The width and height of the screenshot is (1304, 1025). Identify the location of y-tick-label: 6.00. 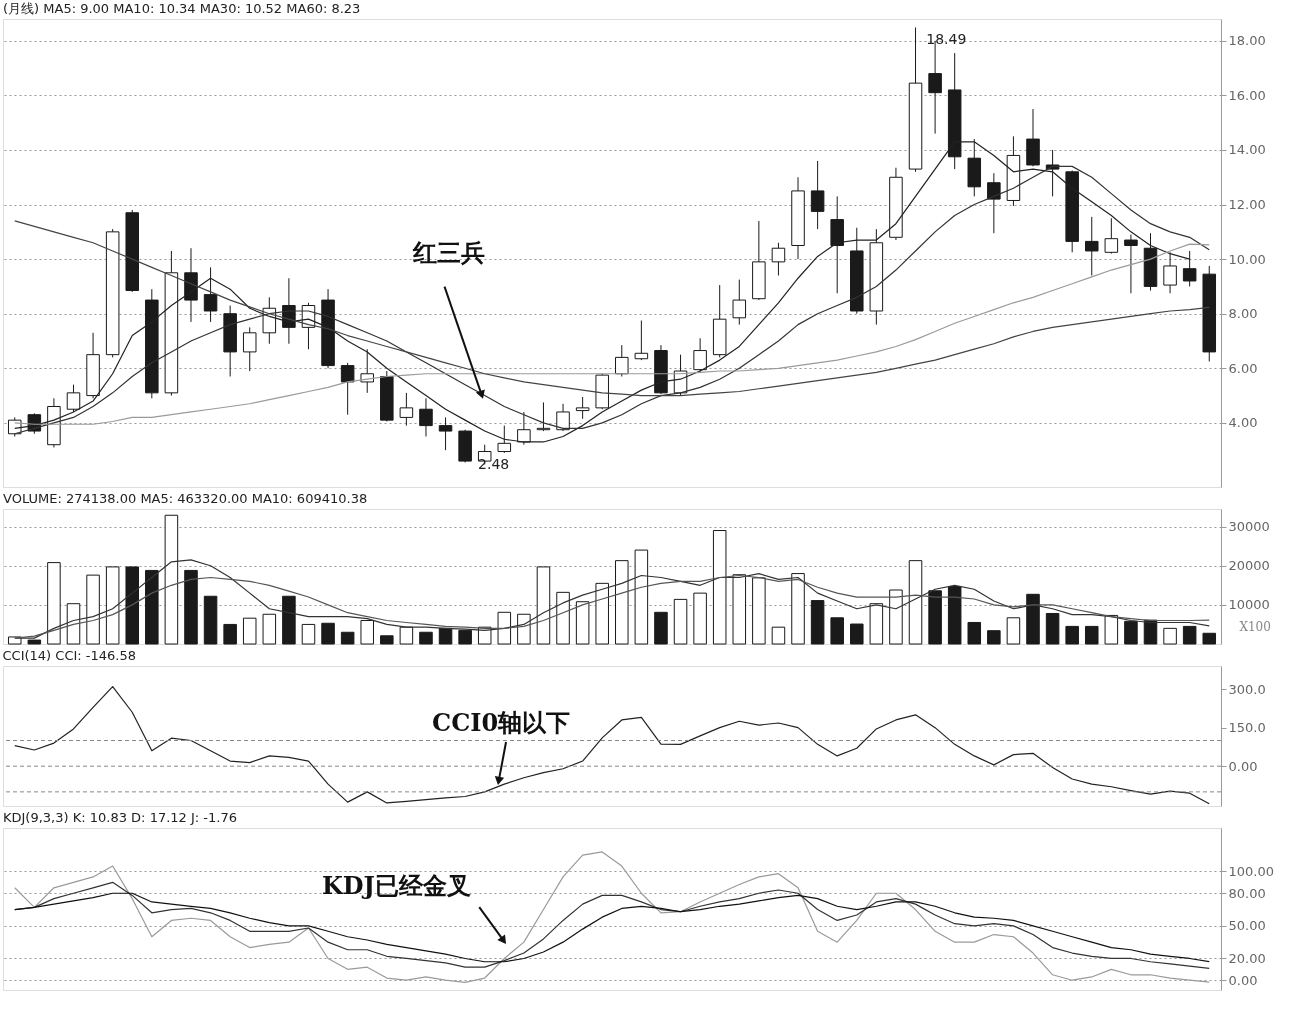
(1243, 368).